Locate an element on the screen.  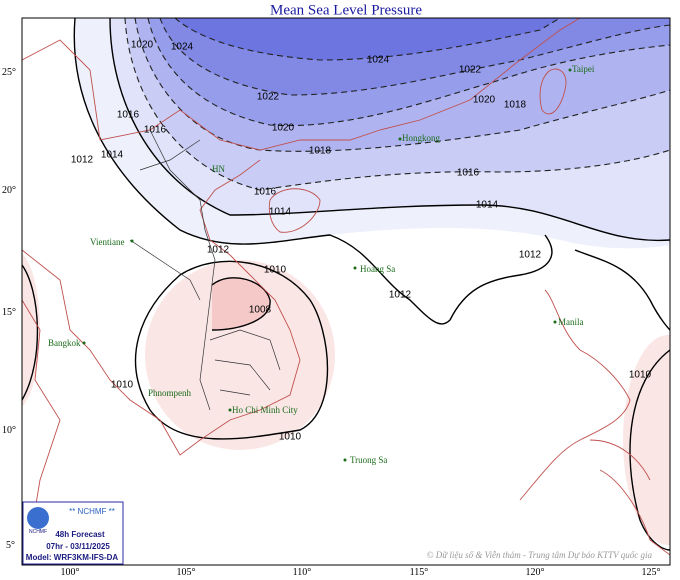
lat-tick: 5° is located at coordinates (10, 545).